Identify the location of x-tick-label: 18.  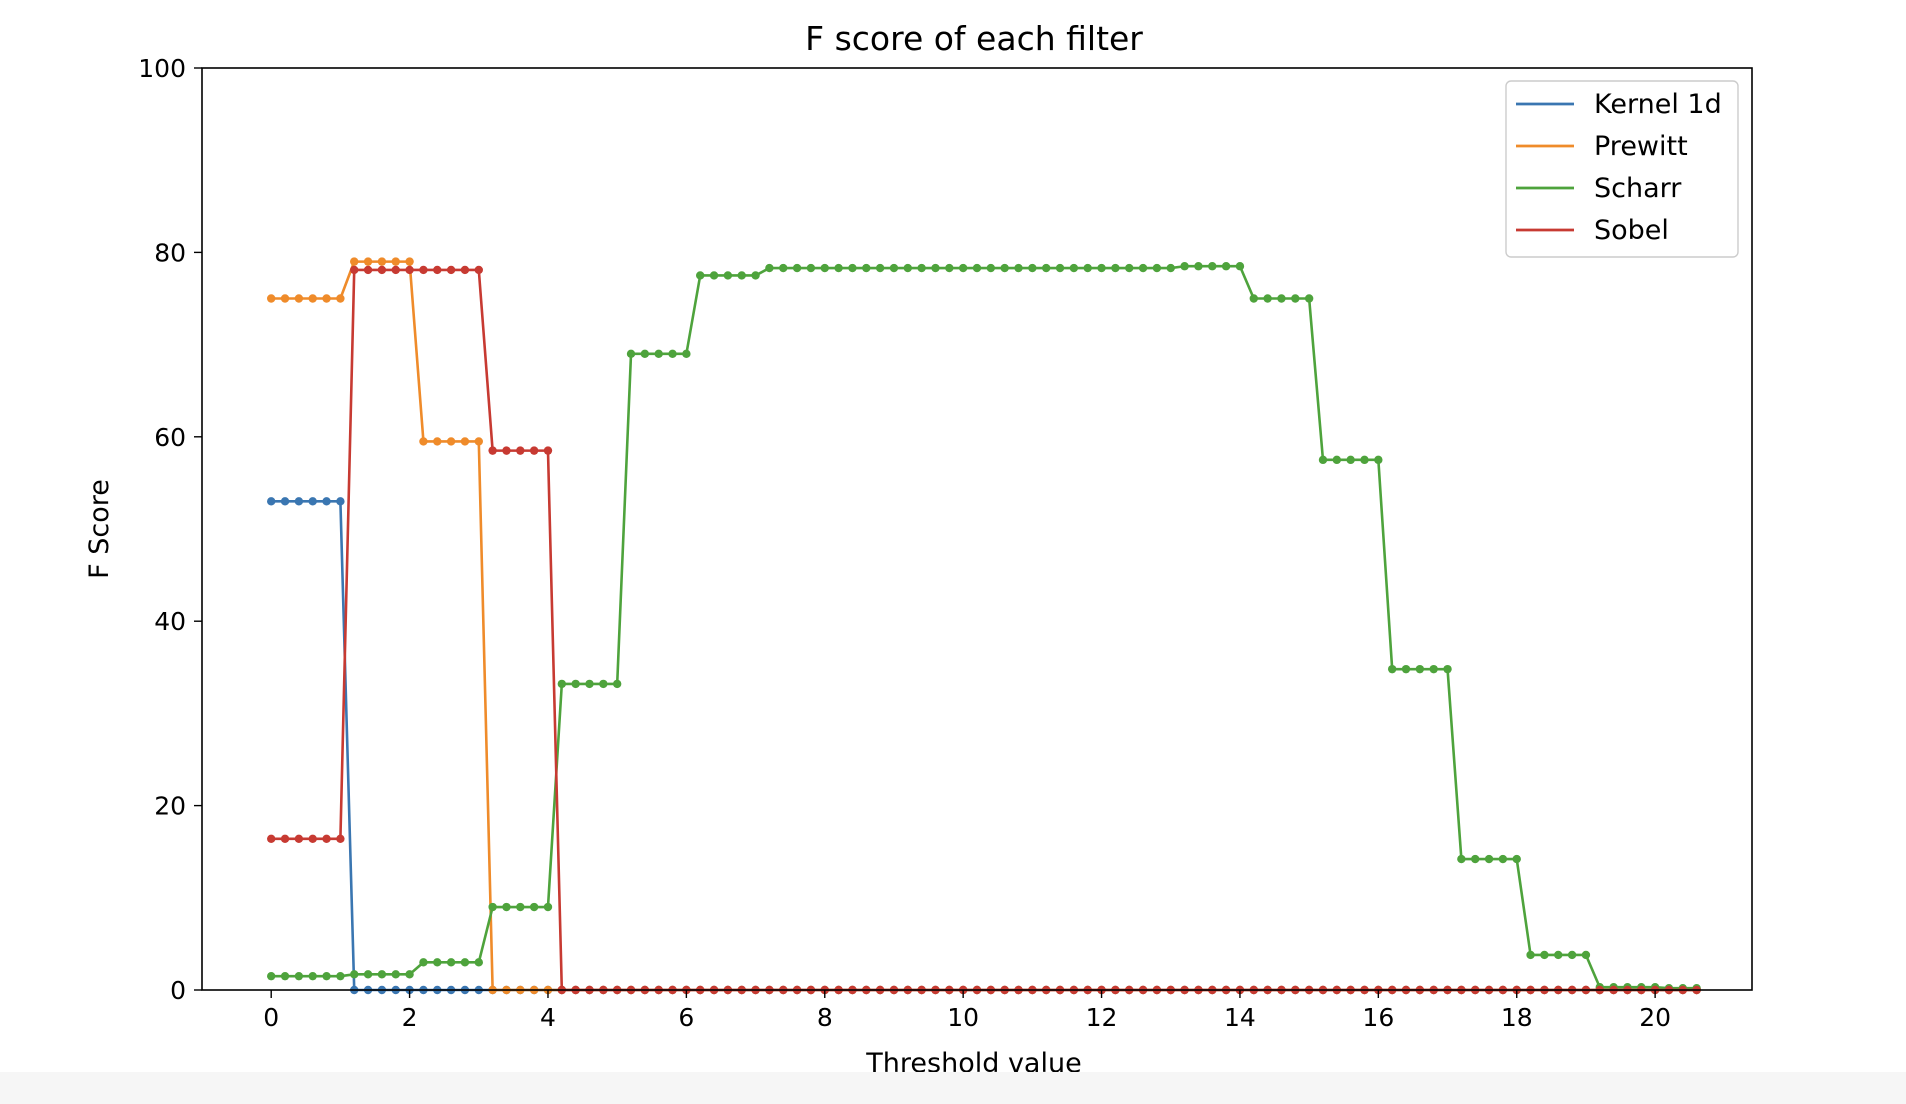
(1517, 1017).